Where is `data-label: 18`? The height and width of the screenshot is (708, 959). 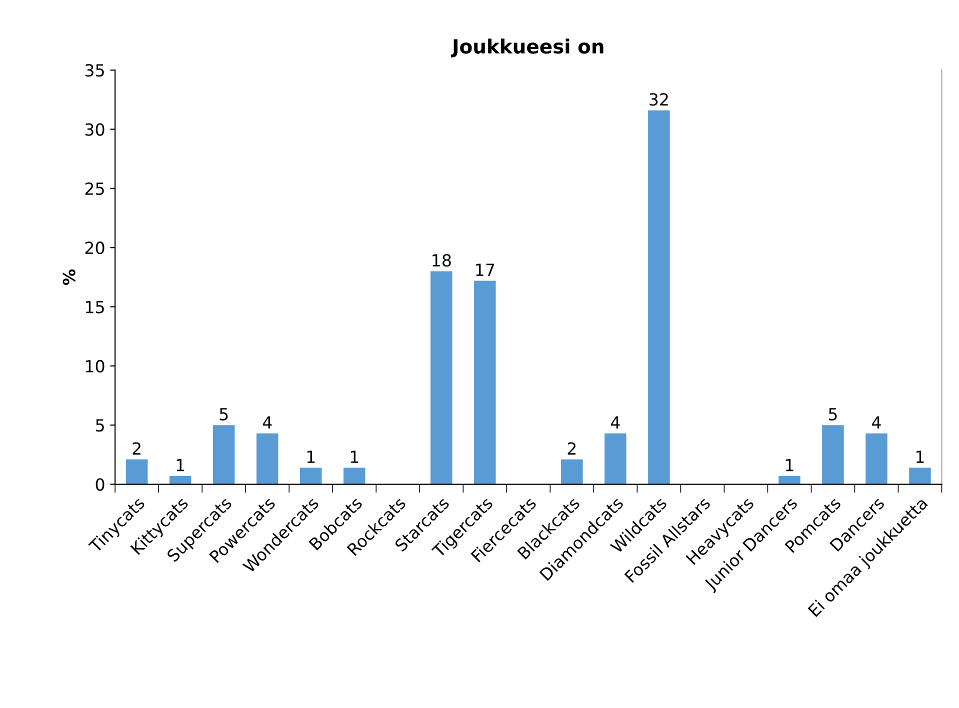
data-label: 18 is located at coordinates (441, 260).